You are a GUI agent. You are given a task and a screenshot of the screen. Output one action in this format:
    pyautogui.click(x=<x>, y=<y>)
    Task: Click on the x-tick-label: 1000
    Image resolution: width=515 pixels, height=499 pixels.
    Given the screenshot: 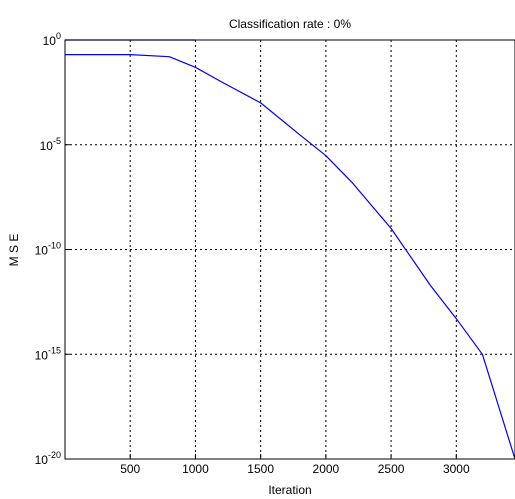 What is the action you would take?
    pyautogui.click(x=195, y=469)
    